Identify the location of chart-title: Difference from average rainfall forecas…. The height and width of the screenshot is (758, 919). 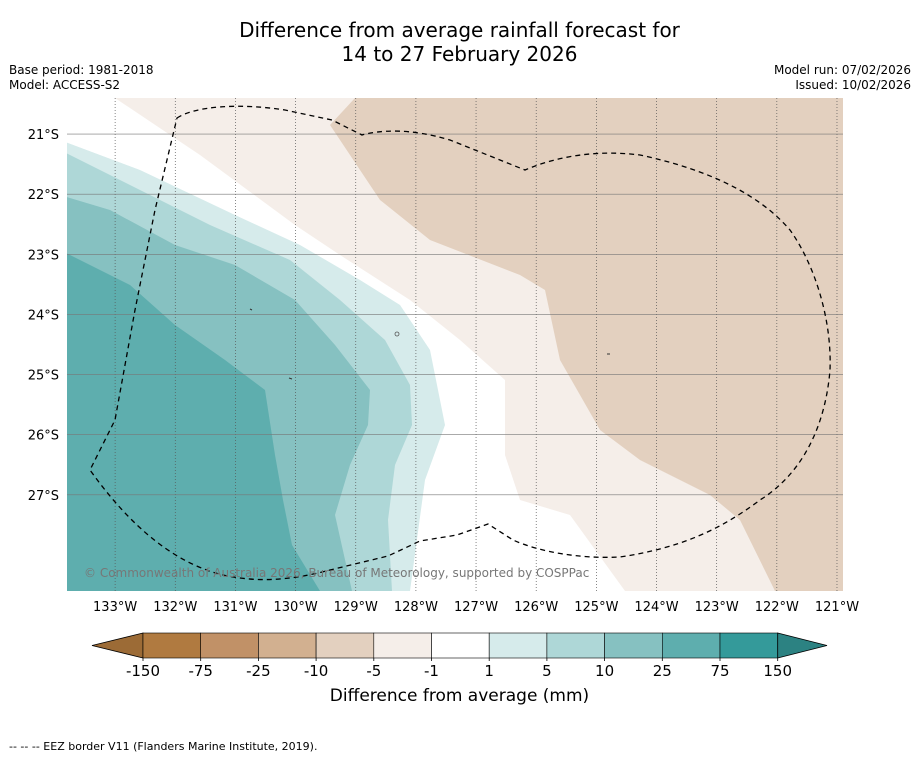
(459, 42).